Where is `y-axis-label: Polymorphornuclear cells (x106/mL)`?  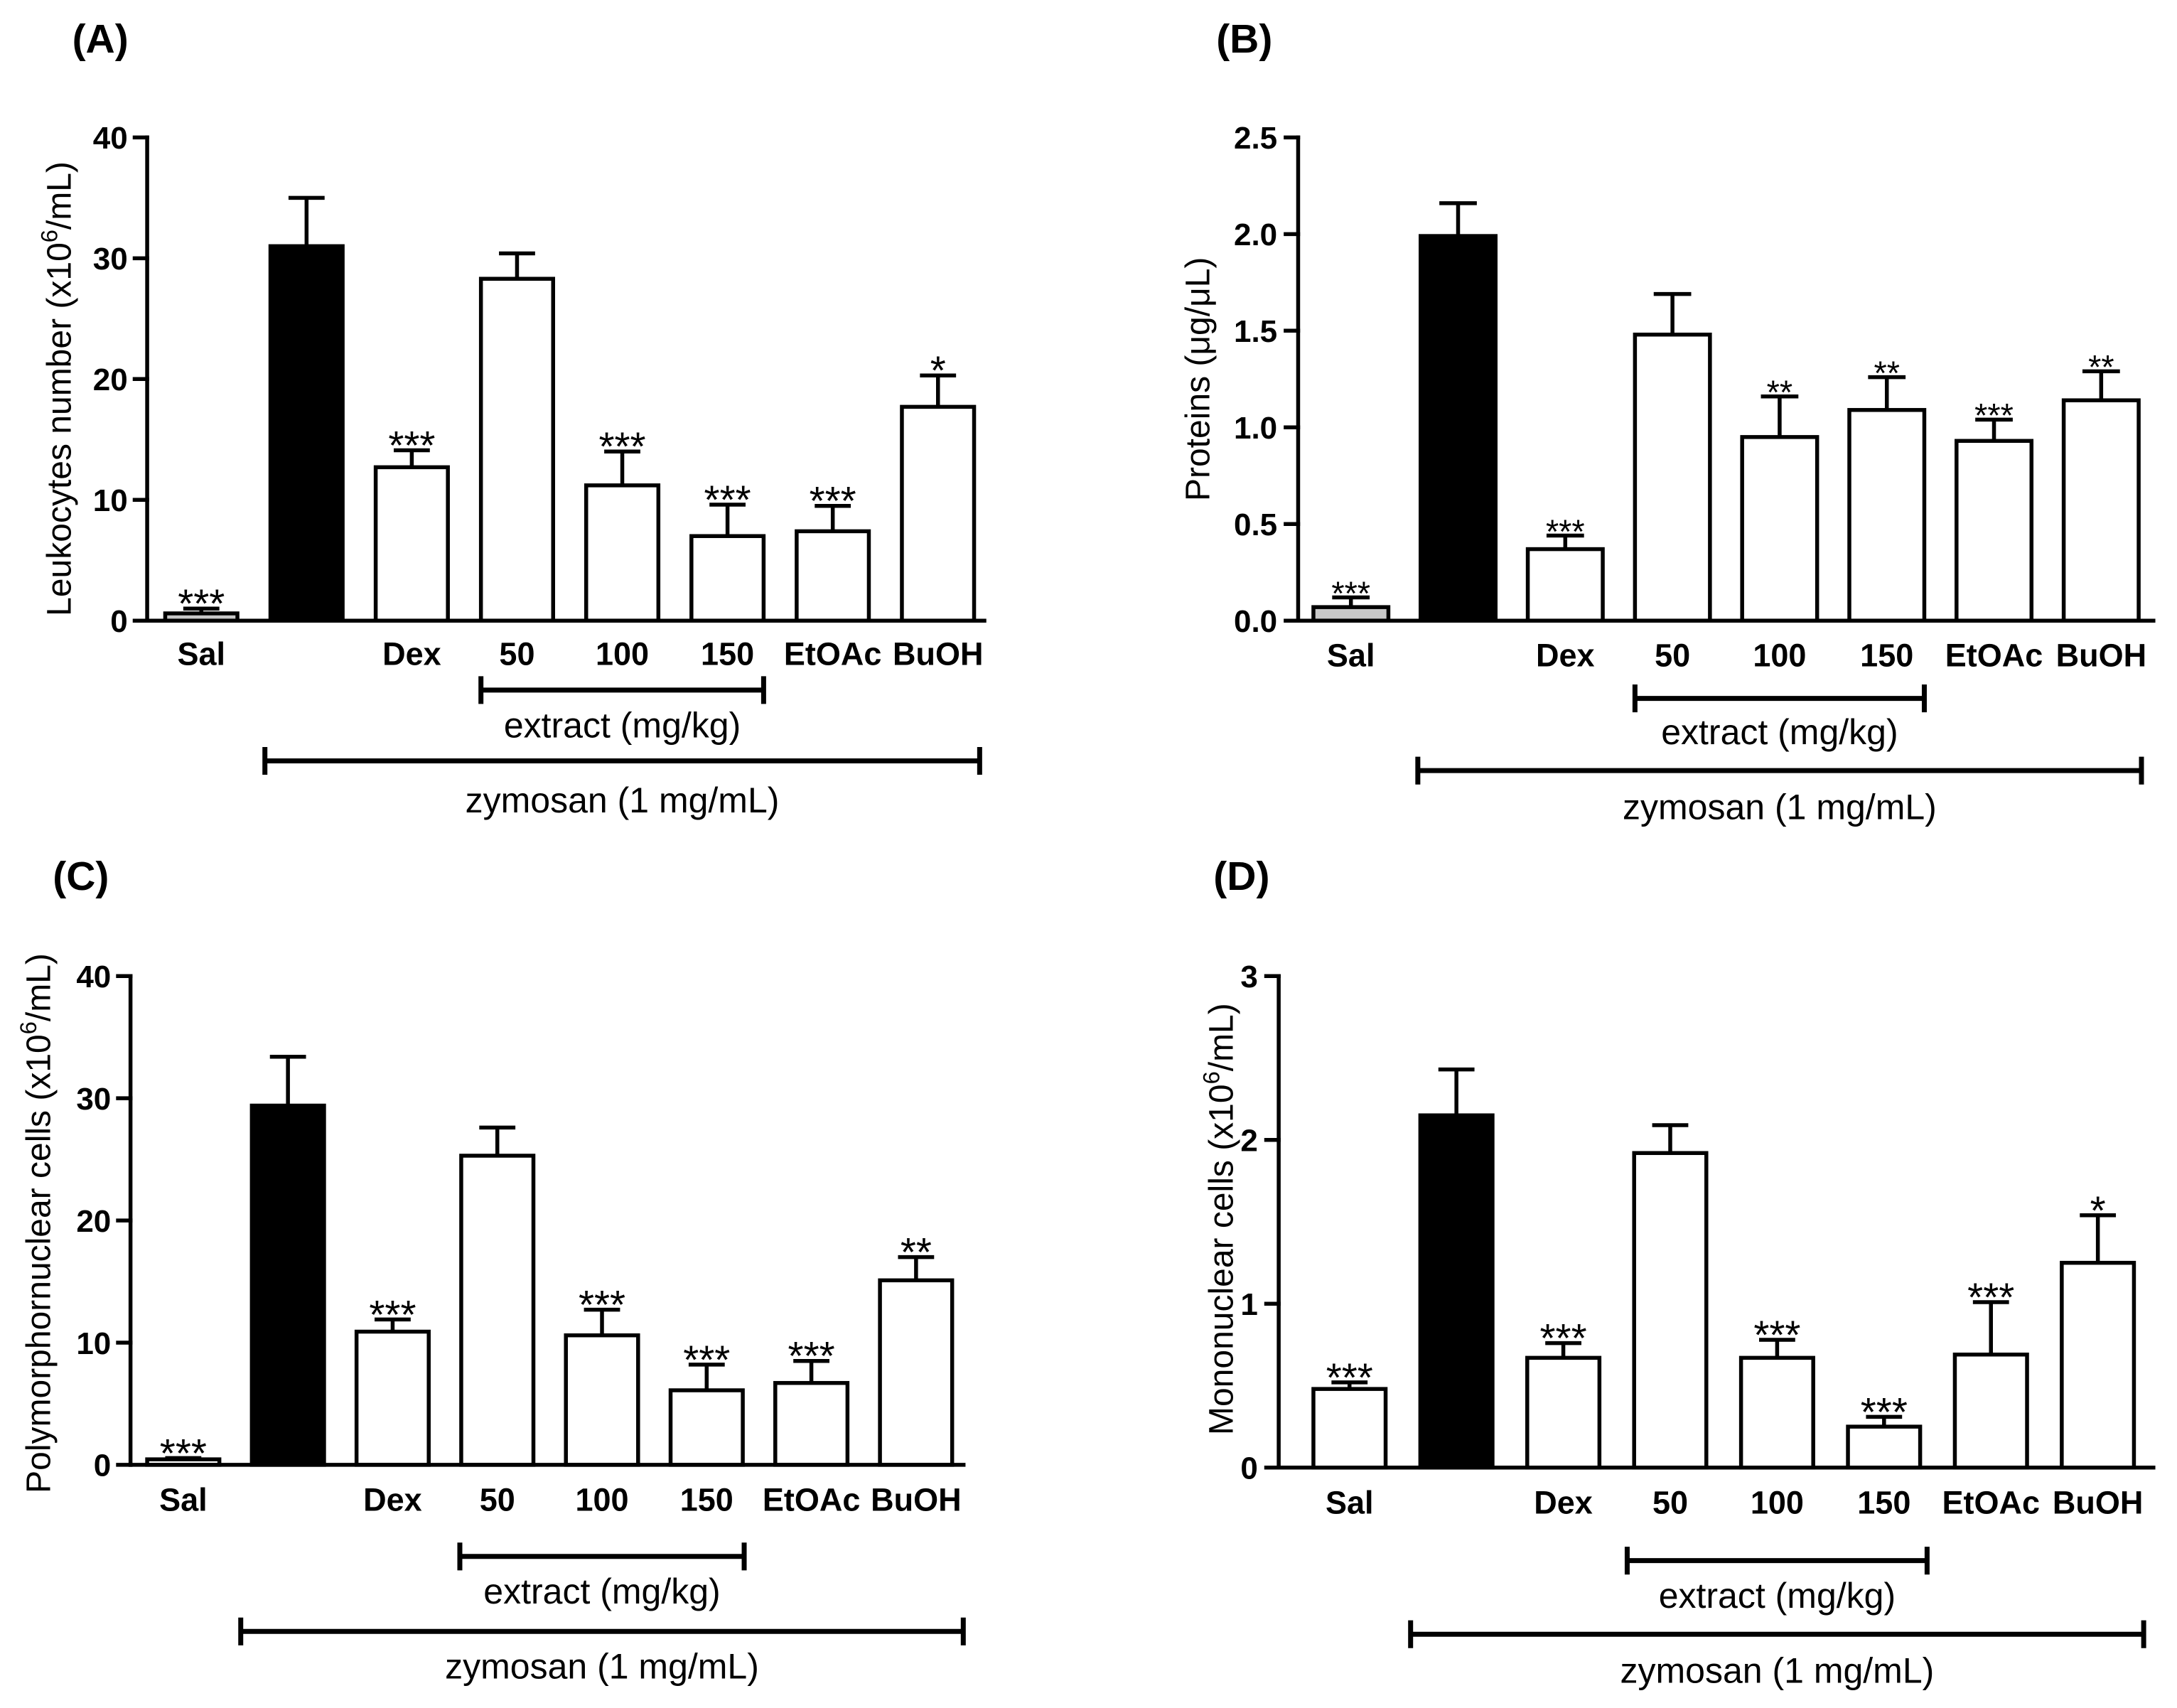 y-axis-label: Polymorphornuclear cells (x106/mL) is located at coordinates (36, 1223).